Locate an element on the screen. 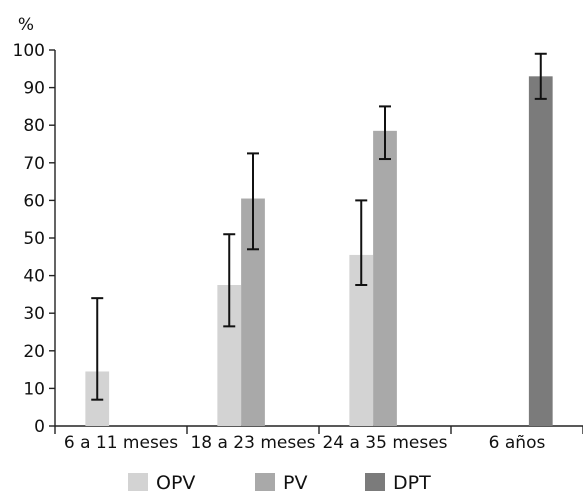 Image resolution: width=583 pixels, height=501 pixels. legend-label: PV is located at coordinates (295, 483).